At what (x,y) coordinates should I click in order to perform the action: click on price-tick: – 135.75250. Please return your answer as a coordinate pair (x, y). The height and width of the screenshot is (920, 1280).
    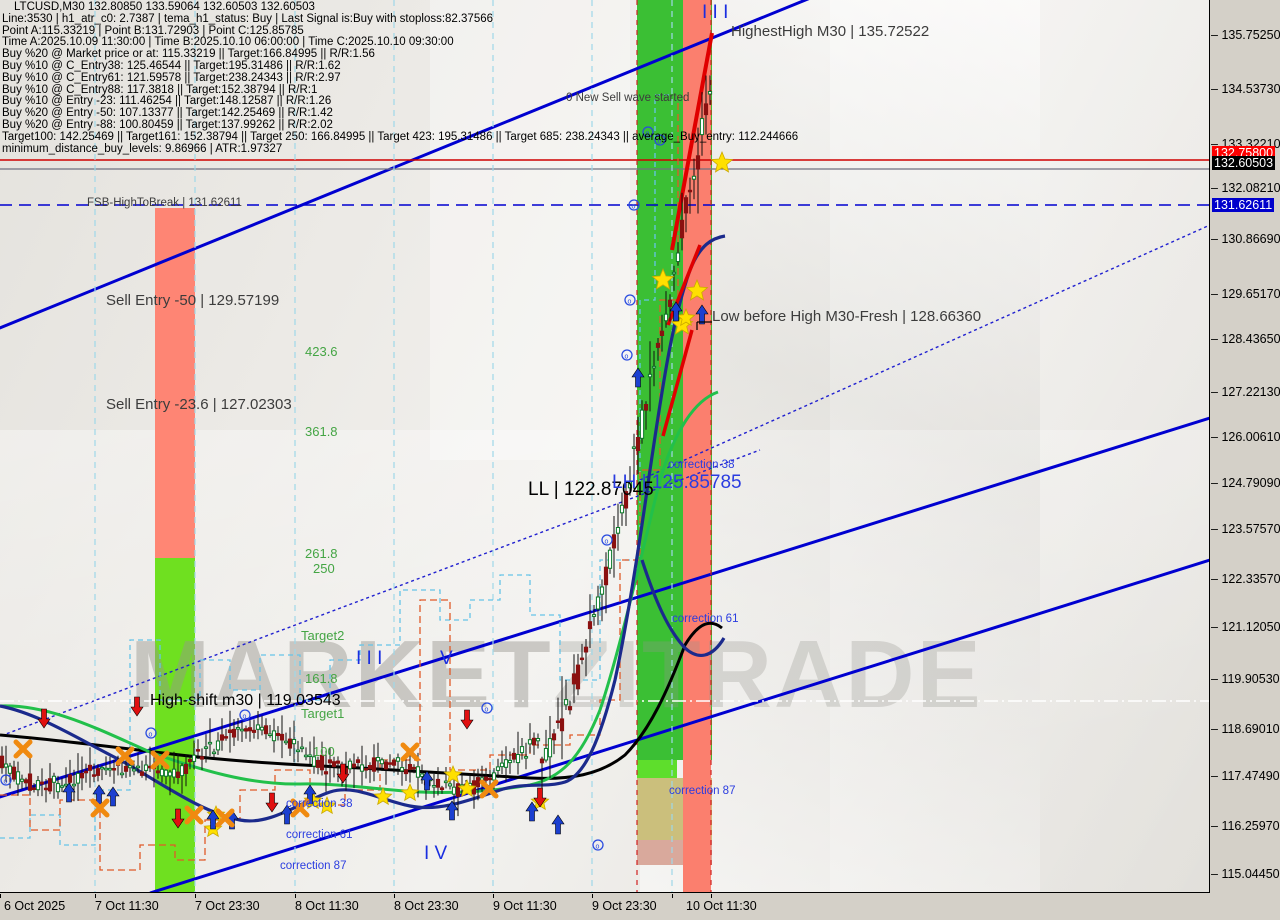
    Looking at the image, I should click on (1245, 35).